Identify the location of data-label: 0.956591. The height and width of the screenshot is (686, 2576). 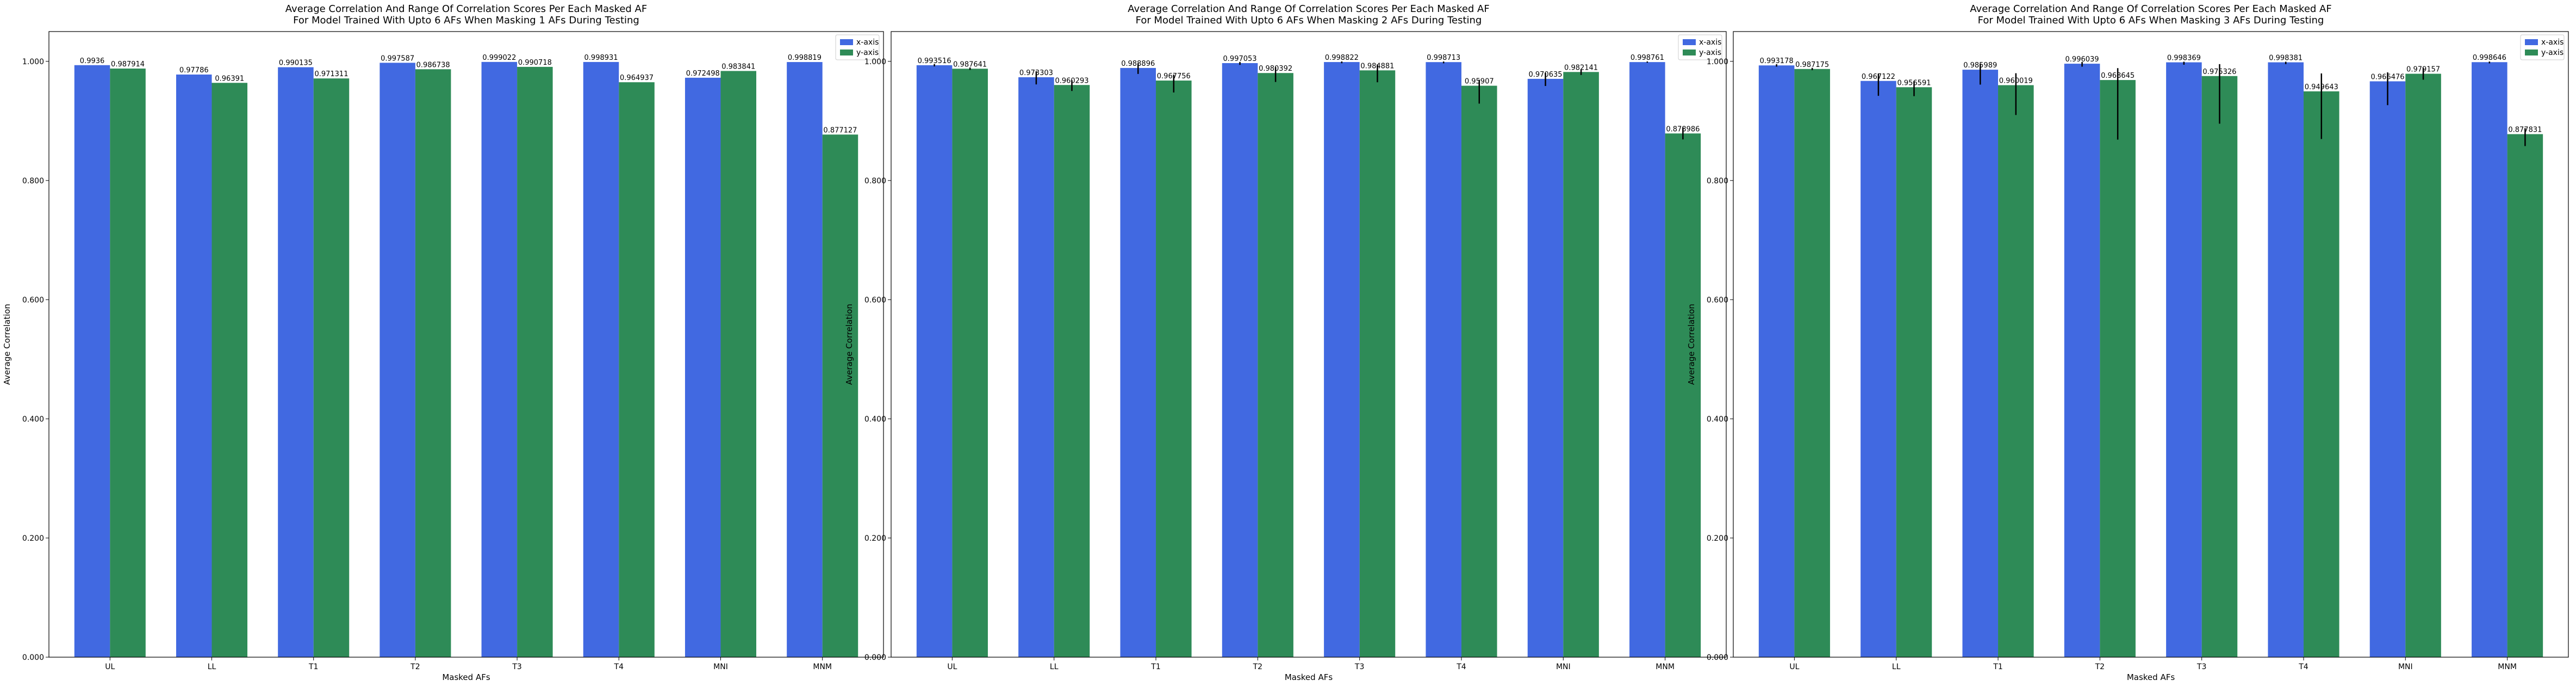
(1914, 83).